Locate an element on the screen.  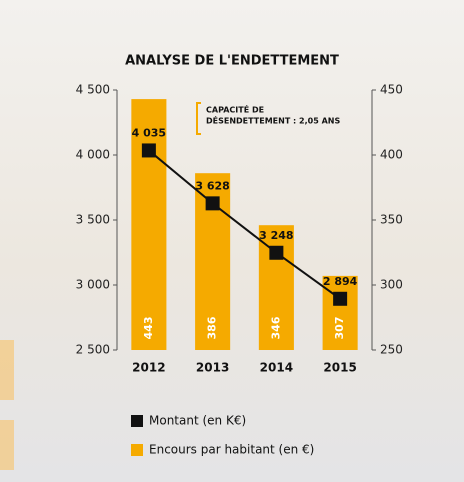
legend-label: Montant (en K€) is located at coordinates (197, 421).